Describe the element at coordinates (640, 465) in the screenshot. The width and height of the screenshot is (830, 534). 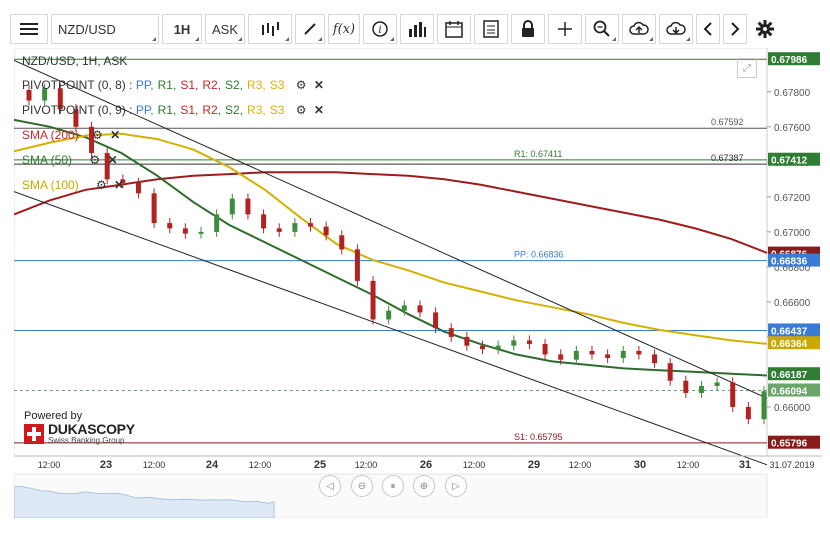
I see `x-tick-label: 30` at that location.